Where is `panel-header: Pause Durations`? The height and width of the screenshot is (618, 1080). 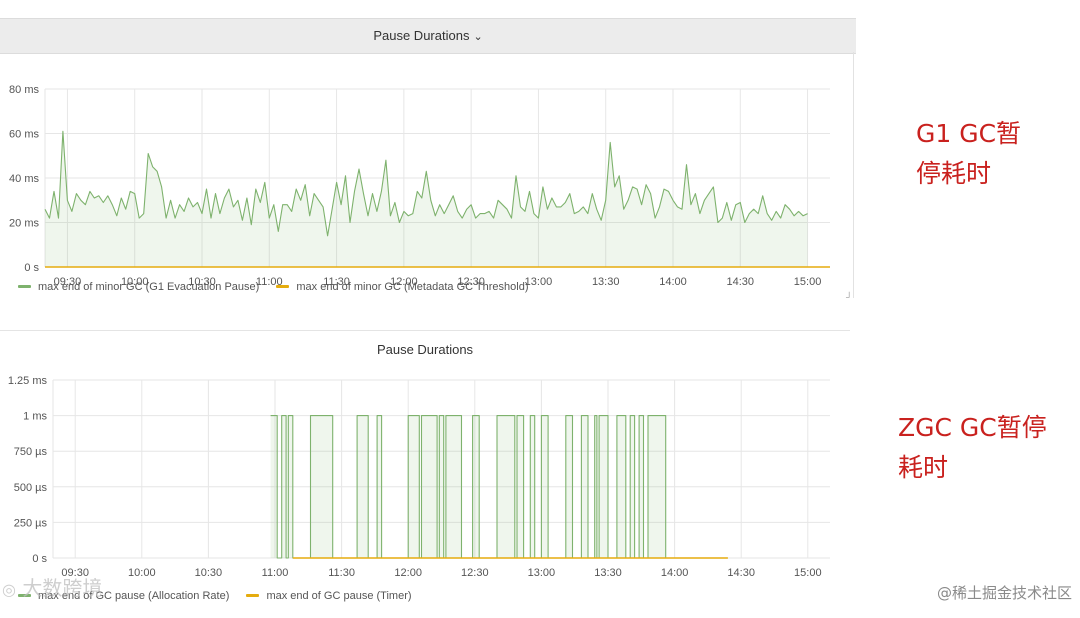
panel-header: Pause Durations is located at coordinates (425, 348).